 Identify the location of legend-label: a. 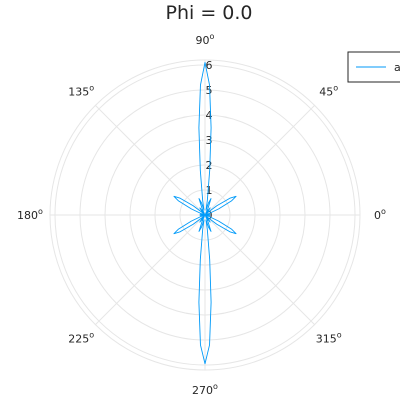
(397, 67).